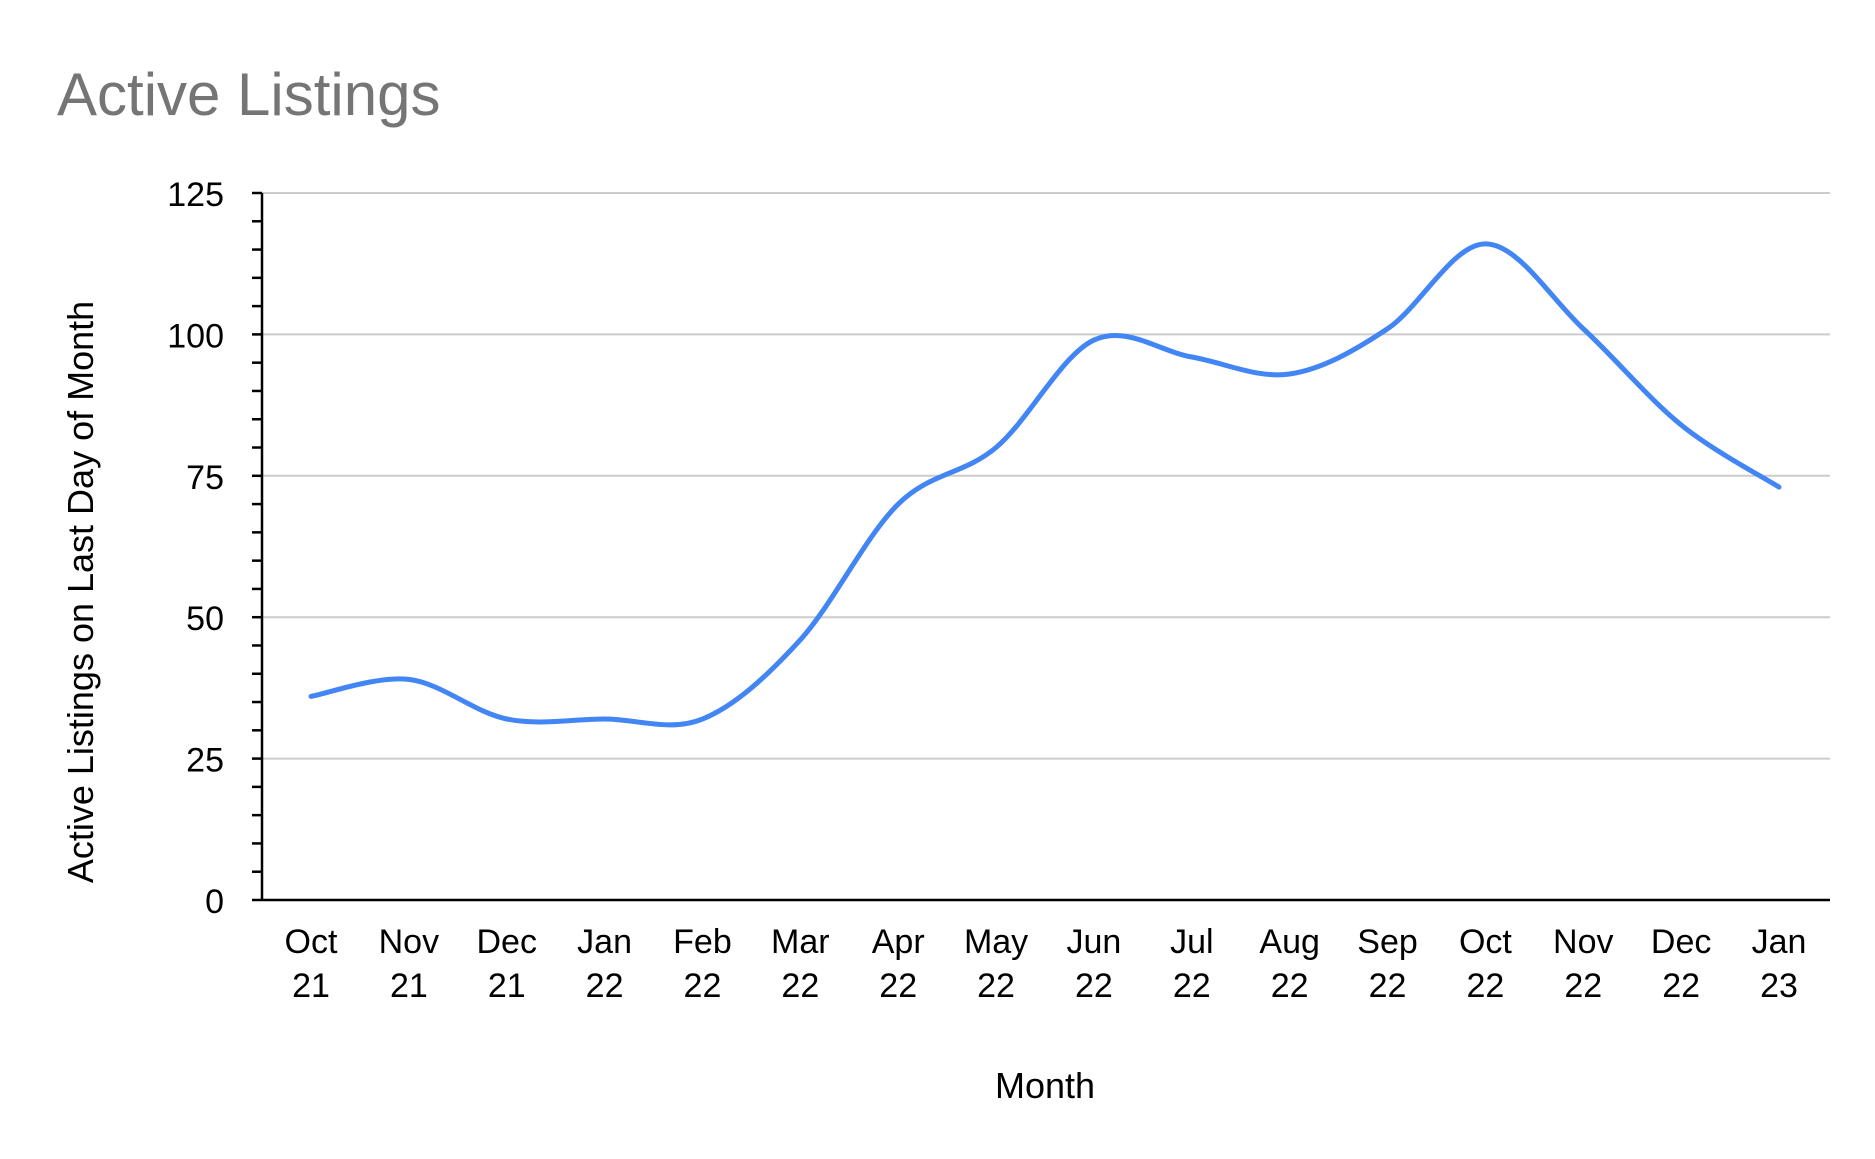  Describe the element at coordinates (1779, 964) in the screenshot. I see `x-tick-label: Jan 23` at that location.